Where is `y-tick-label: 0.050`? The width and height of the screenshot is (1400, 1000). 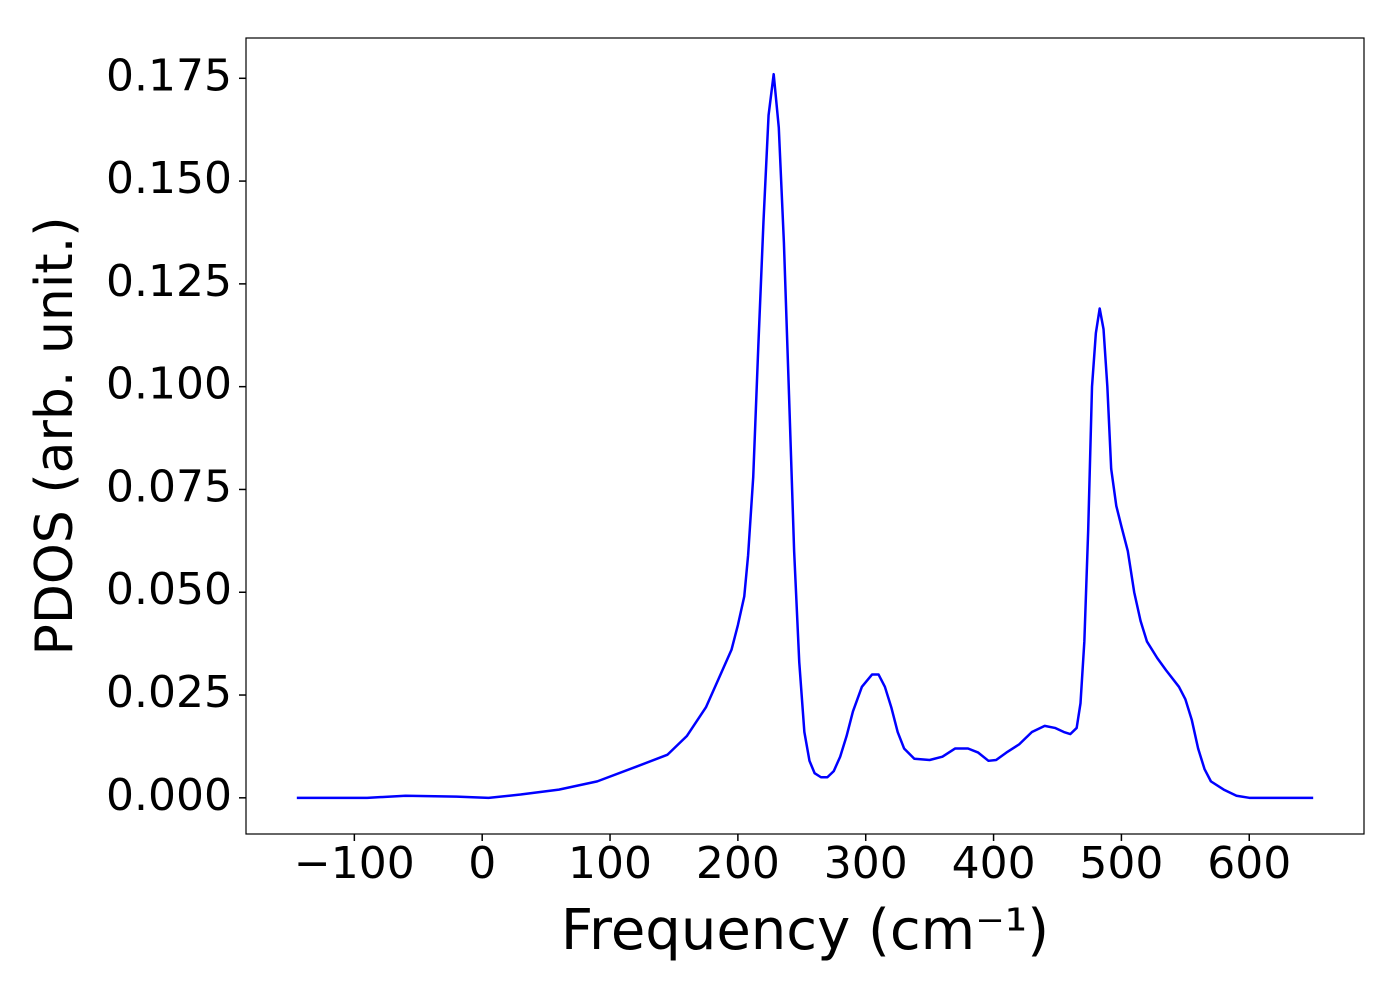 y-tick-label: 0.050 is located at coordinates (169, 589).